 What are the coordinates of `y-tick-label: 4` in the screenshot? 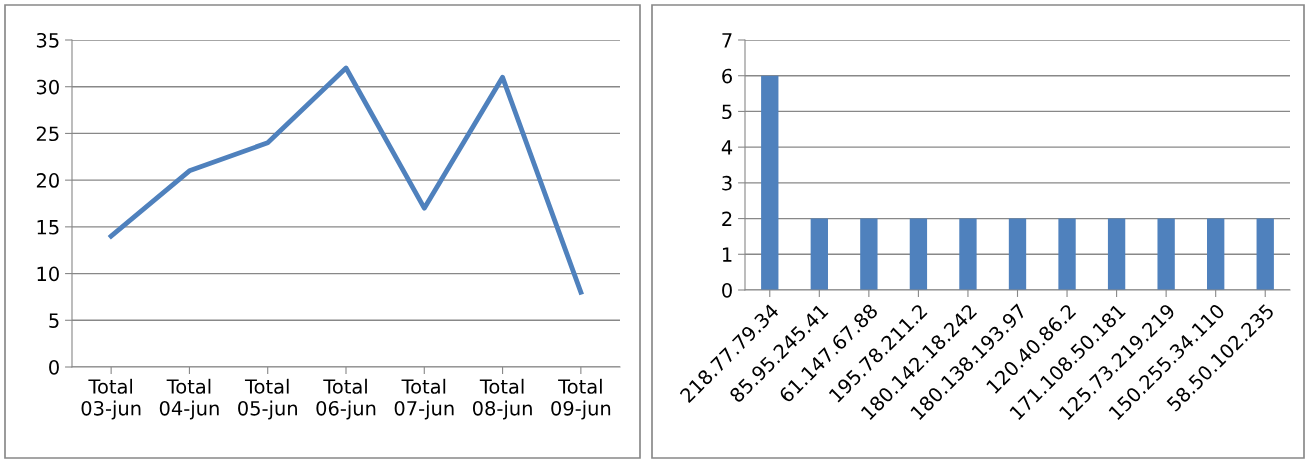 It's located at (727, 147).